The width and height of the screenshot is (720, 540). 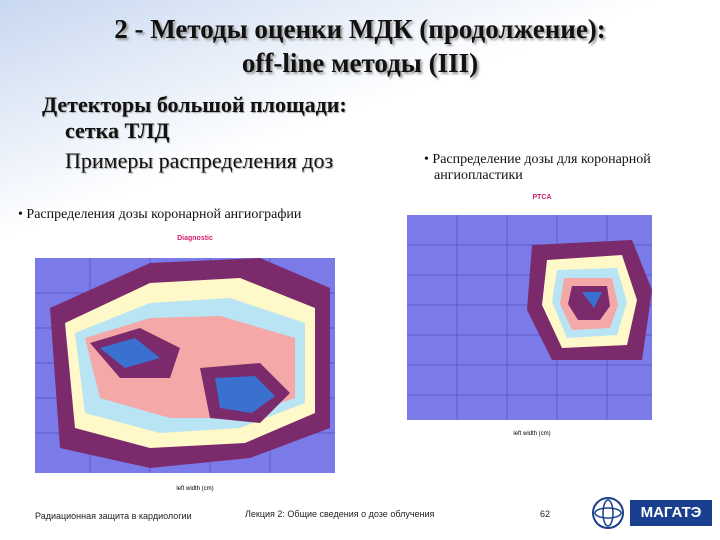 What do you see at coordinates (117, 130) in the screenshot?
I see `subtitle: сетка ТЛД` at bounding box center [117, 130].